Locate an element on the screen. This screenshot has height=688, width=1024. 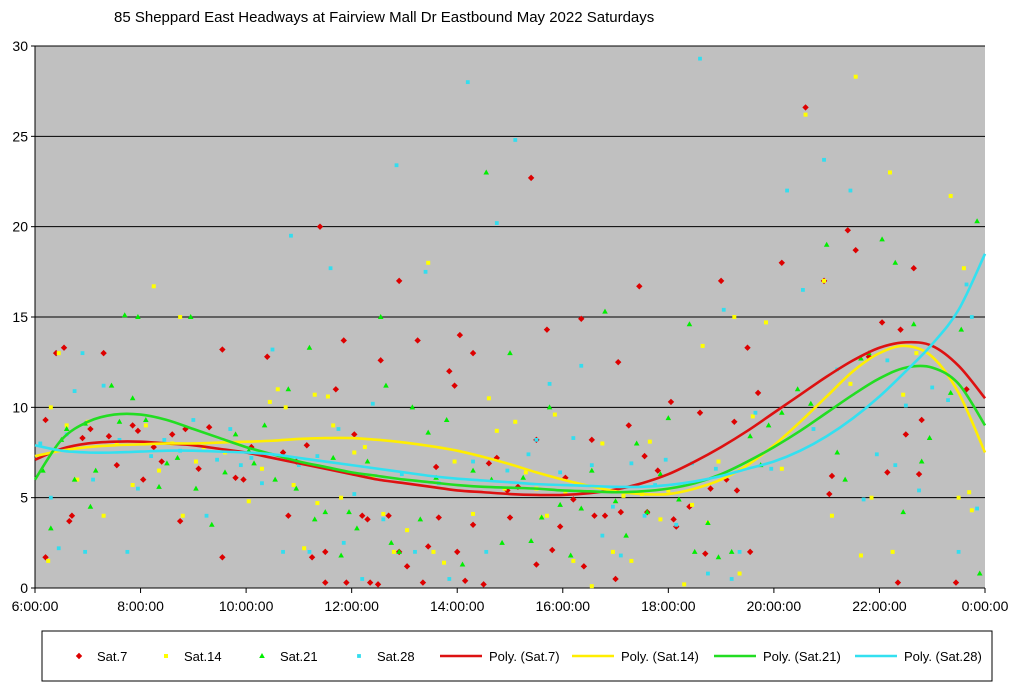
legend-label: Poly. (Sat.14) is located at coordinates (660, 656).